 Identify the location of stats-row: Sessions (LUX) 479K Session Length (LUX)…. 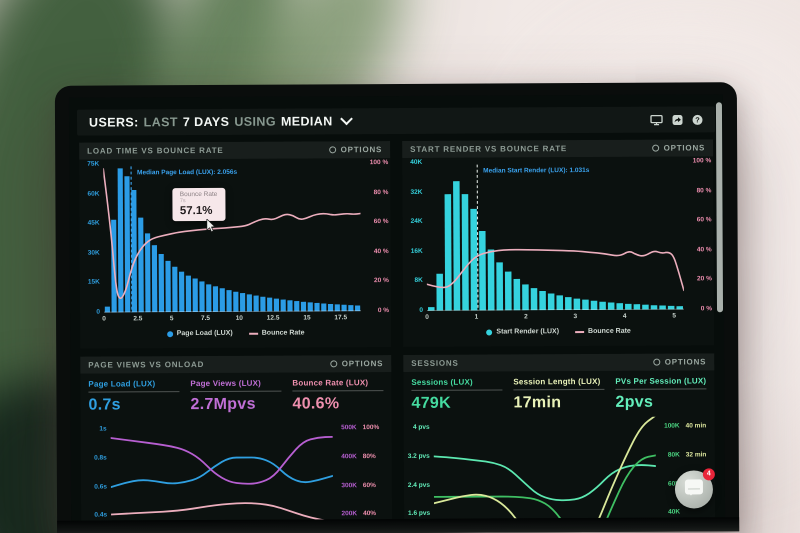
(558, 393).